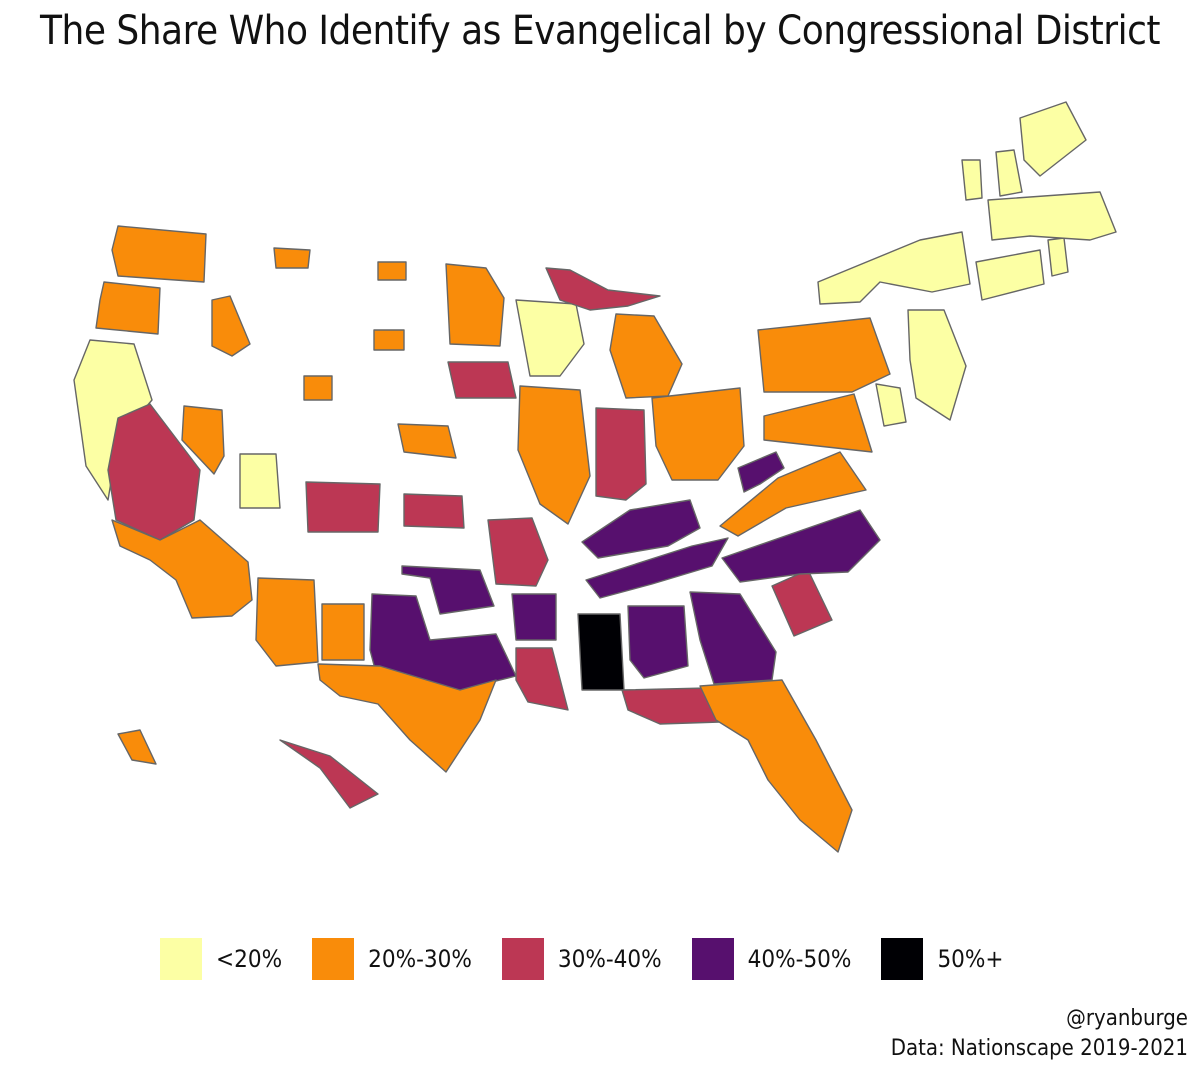 The width and height of the screenshot is (1200, 1073). Describe the element at coordinates (646, 356) in the screenshot. I see `region-michigan-lower` at that location.